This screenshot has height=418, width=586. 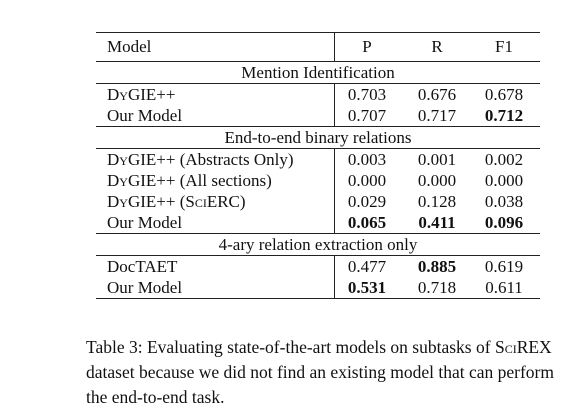 I want to click on cell-f1: 0.038, so click(x=504, y=201).